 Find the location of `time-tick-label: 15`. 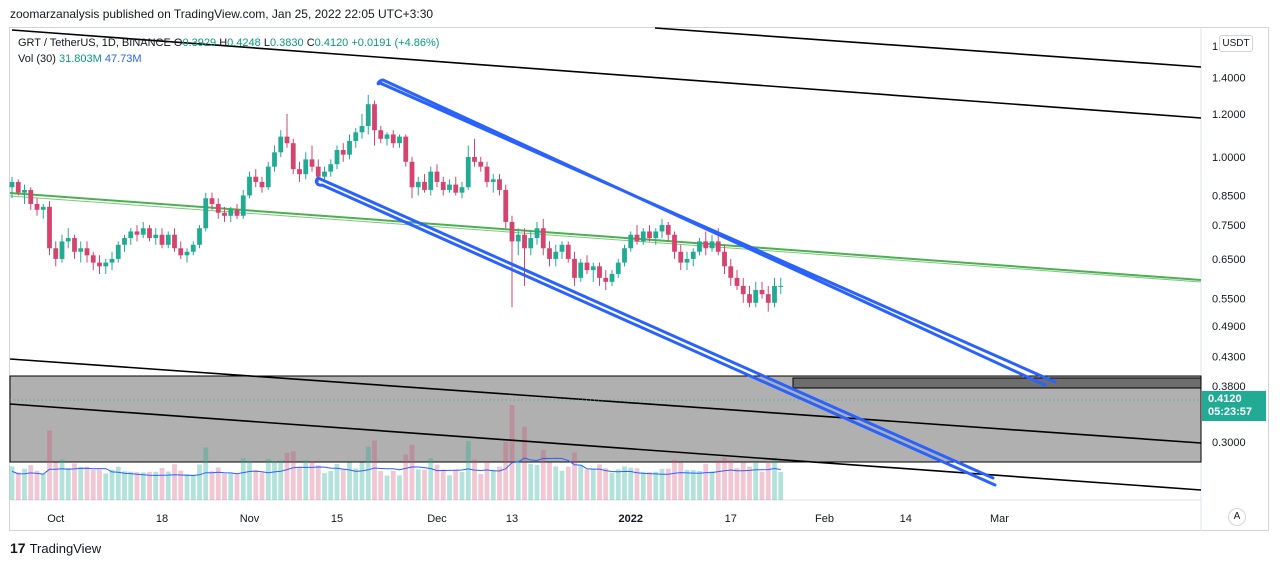

time-tick-label: 15 is located at coordinates (337, 519).